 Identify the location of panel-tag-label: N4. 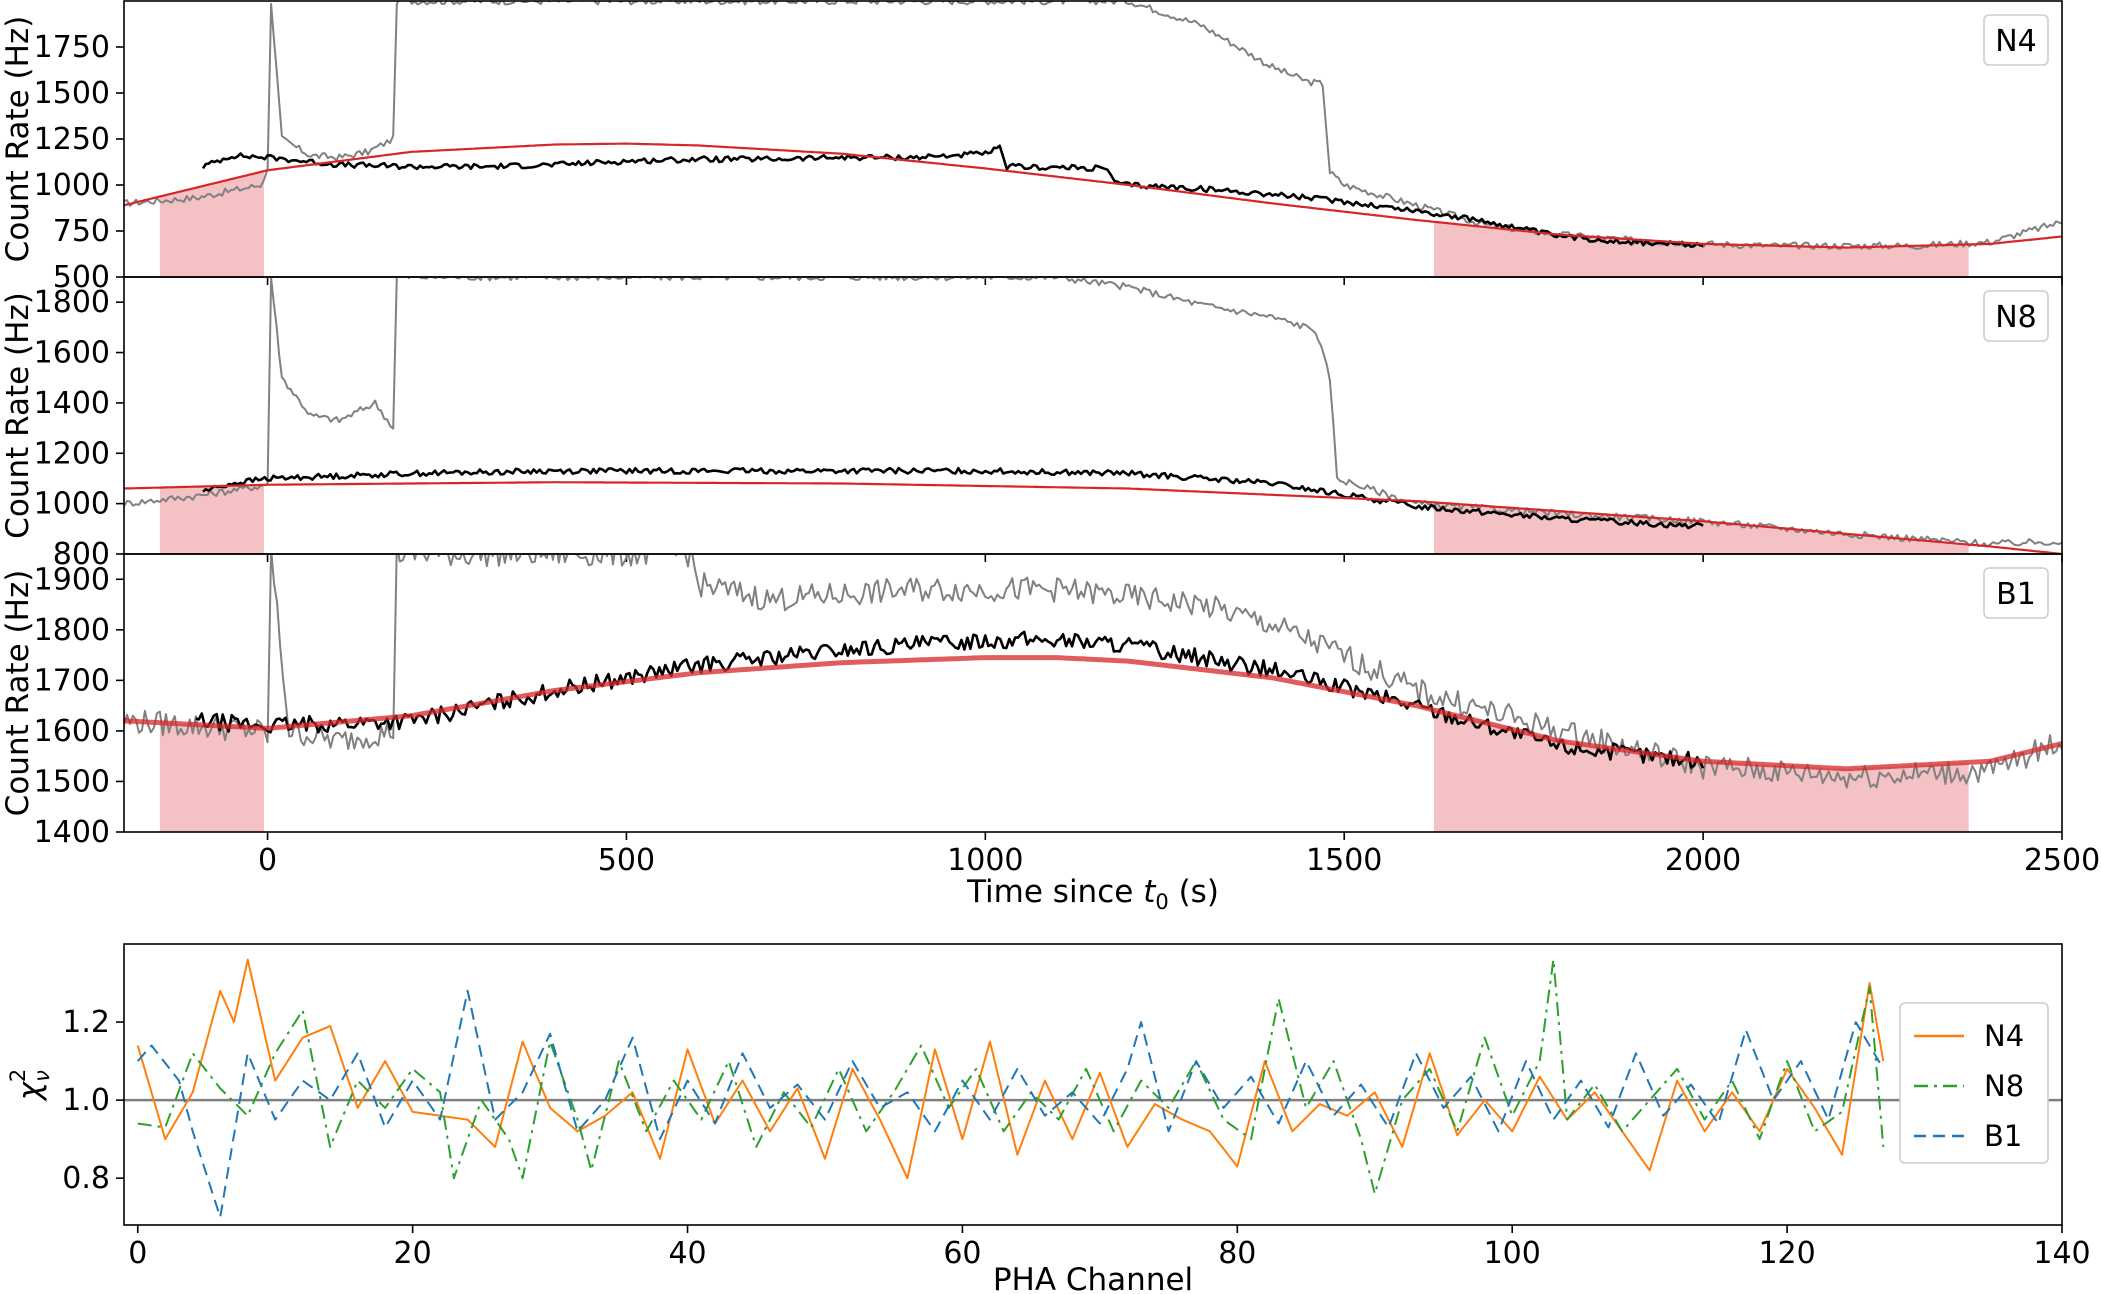
(2016, 41).